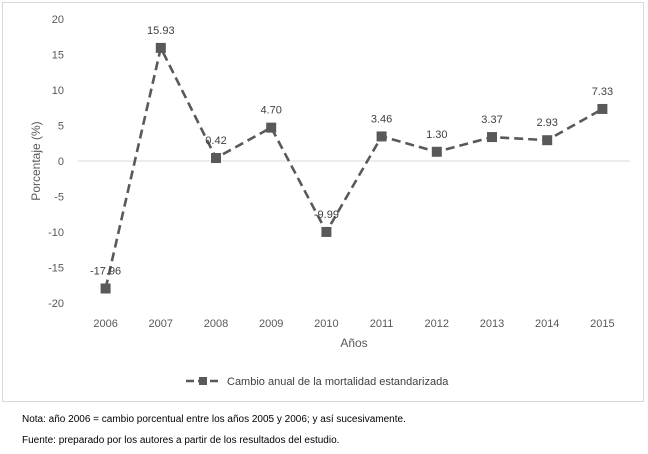 This screenshot has width=648, height=454. I want to click on x-tick-label: 2014, so click(547, 324).